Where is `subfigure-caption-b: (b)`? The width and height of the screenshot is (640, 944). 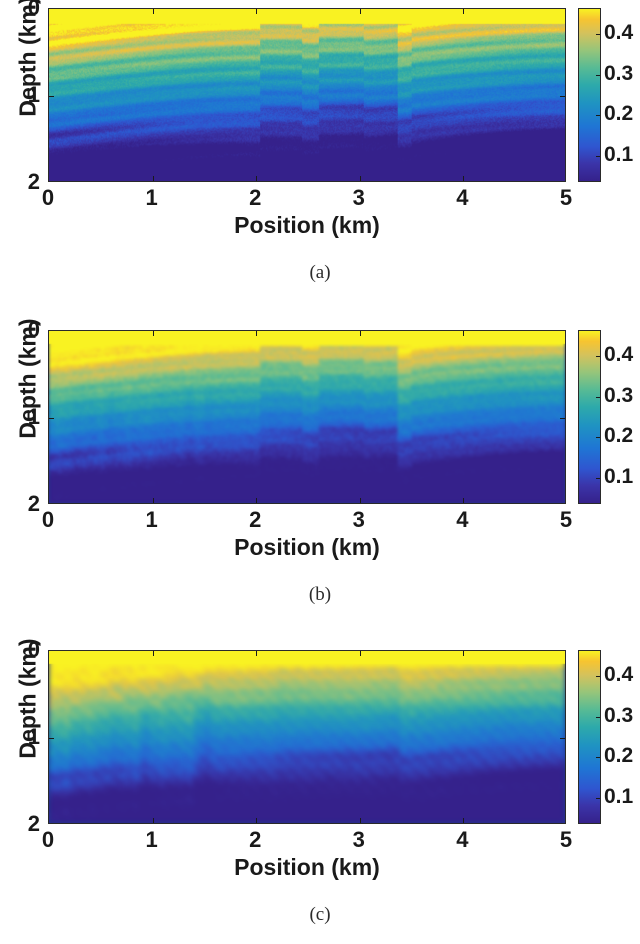
subfigure-caption-b: (b) is located at coordinates (320, 594).